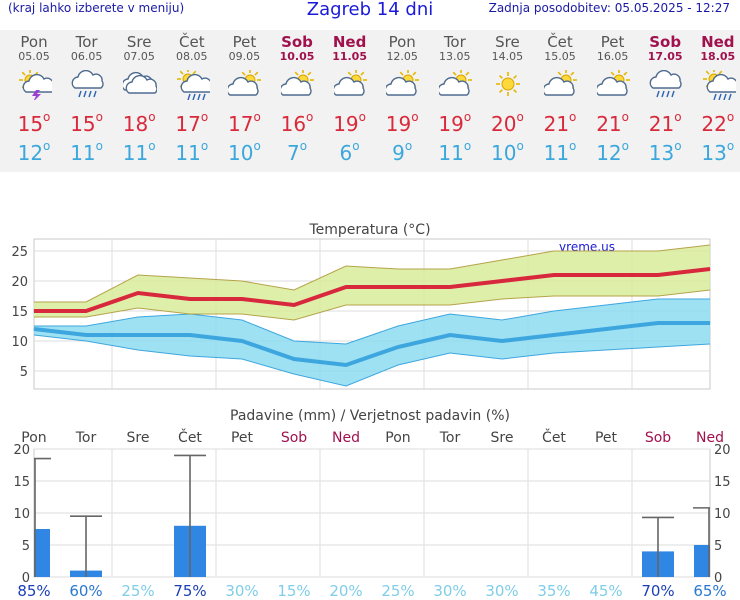 The image size is (740, 600). Describe the element at coordinates (665, 56) in the screenshot. I see `day-date: 17.05` at that location.